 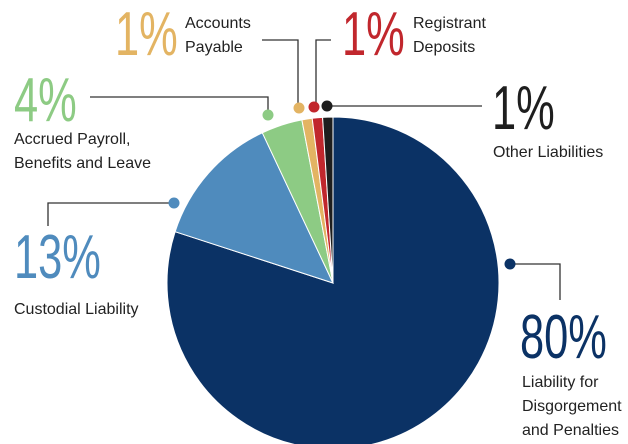 What do you see at coordinates (76, 309) in the screenshot?
I see `slice-label: Custodial Liability` at bounding box center [76, 309].